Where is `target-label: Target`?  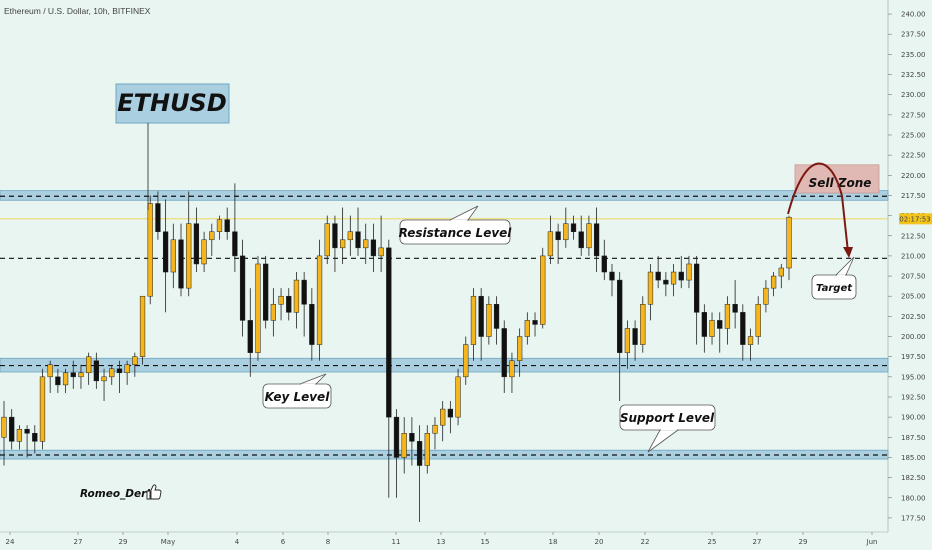 target-label: Target is located at coordinates (834, 288).